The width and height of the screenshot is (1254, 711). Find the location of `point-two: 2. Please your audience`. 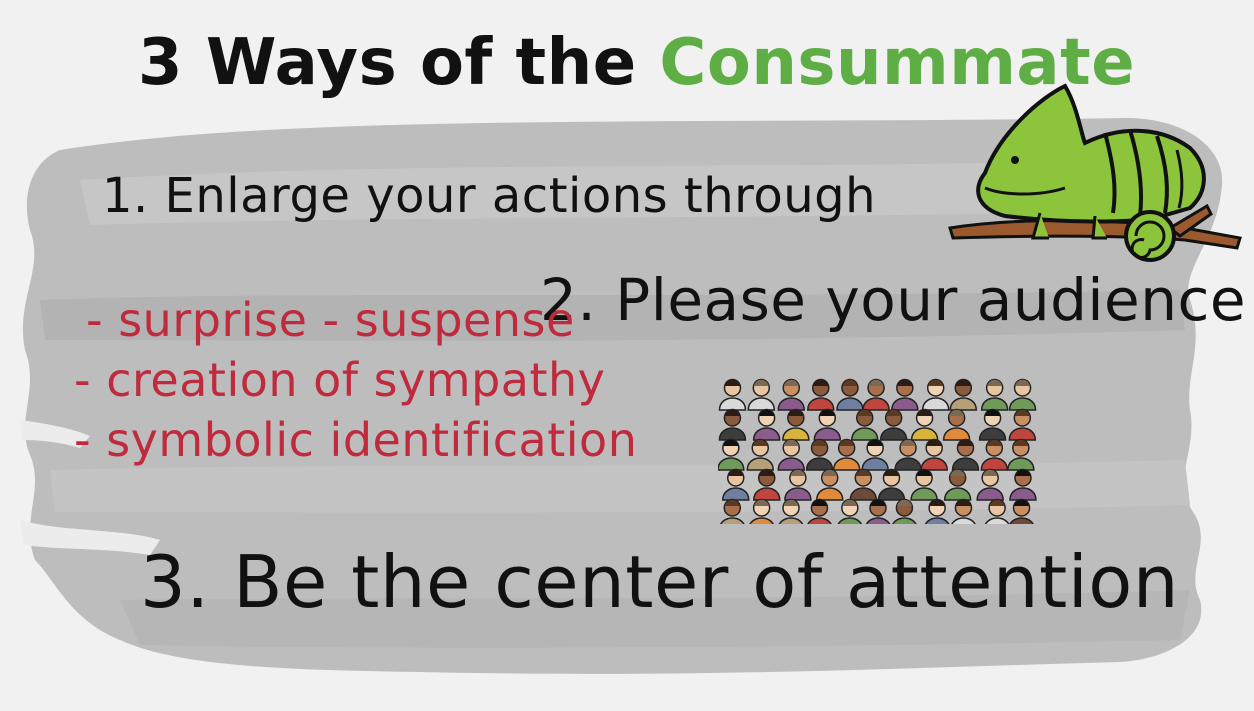

point-two: 2. Please your audience is located at coordinates (893, 300).